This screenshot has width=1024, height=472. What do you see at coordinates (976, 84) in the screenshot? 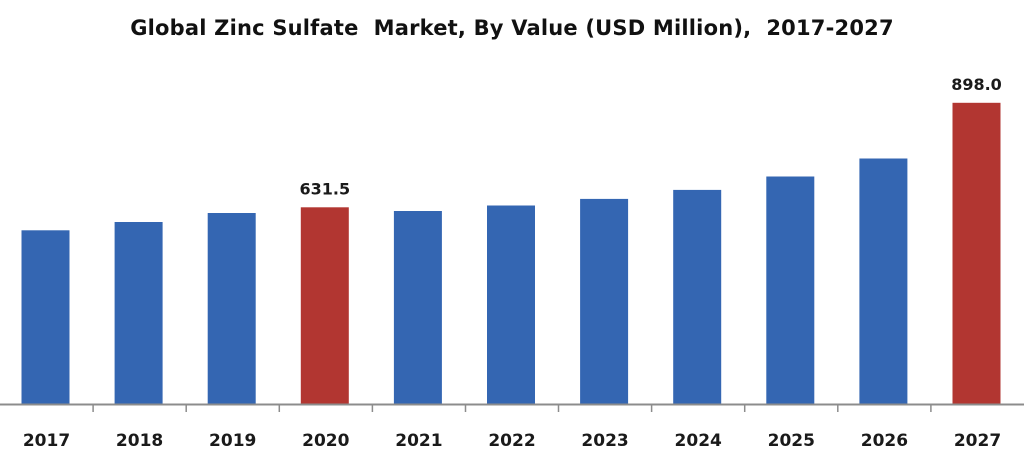
I see `data-label-2027: 898.0` at bounding box center [976, 84].